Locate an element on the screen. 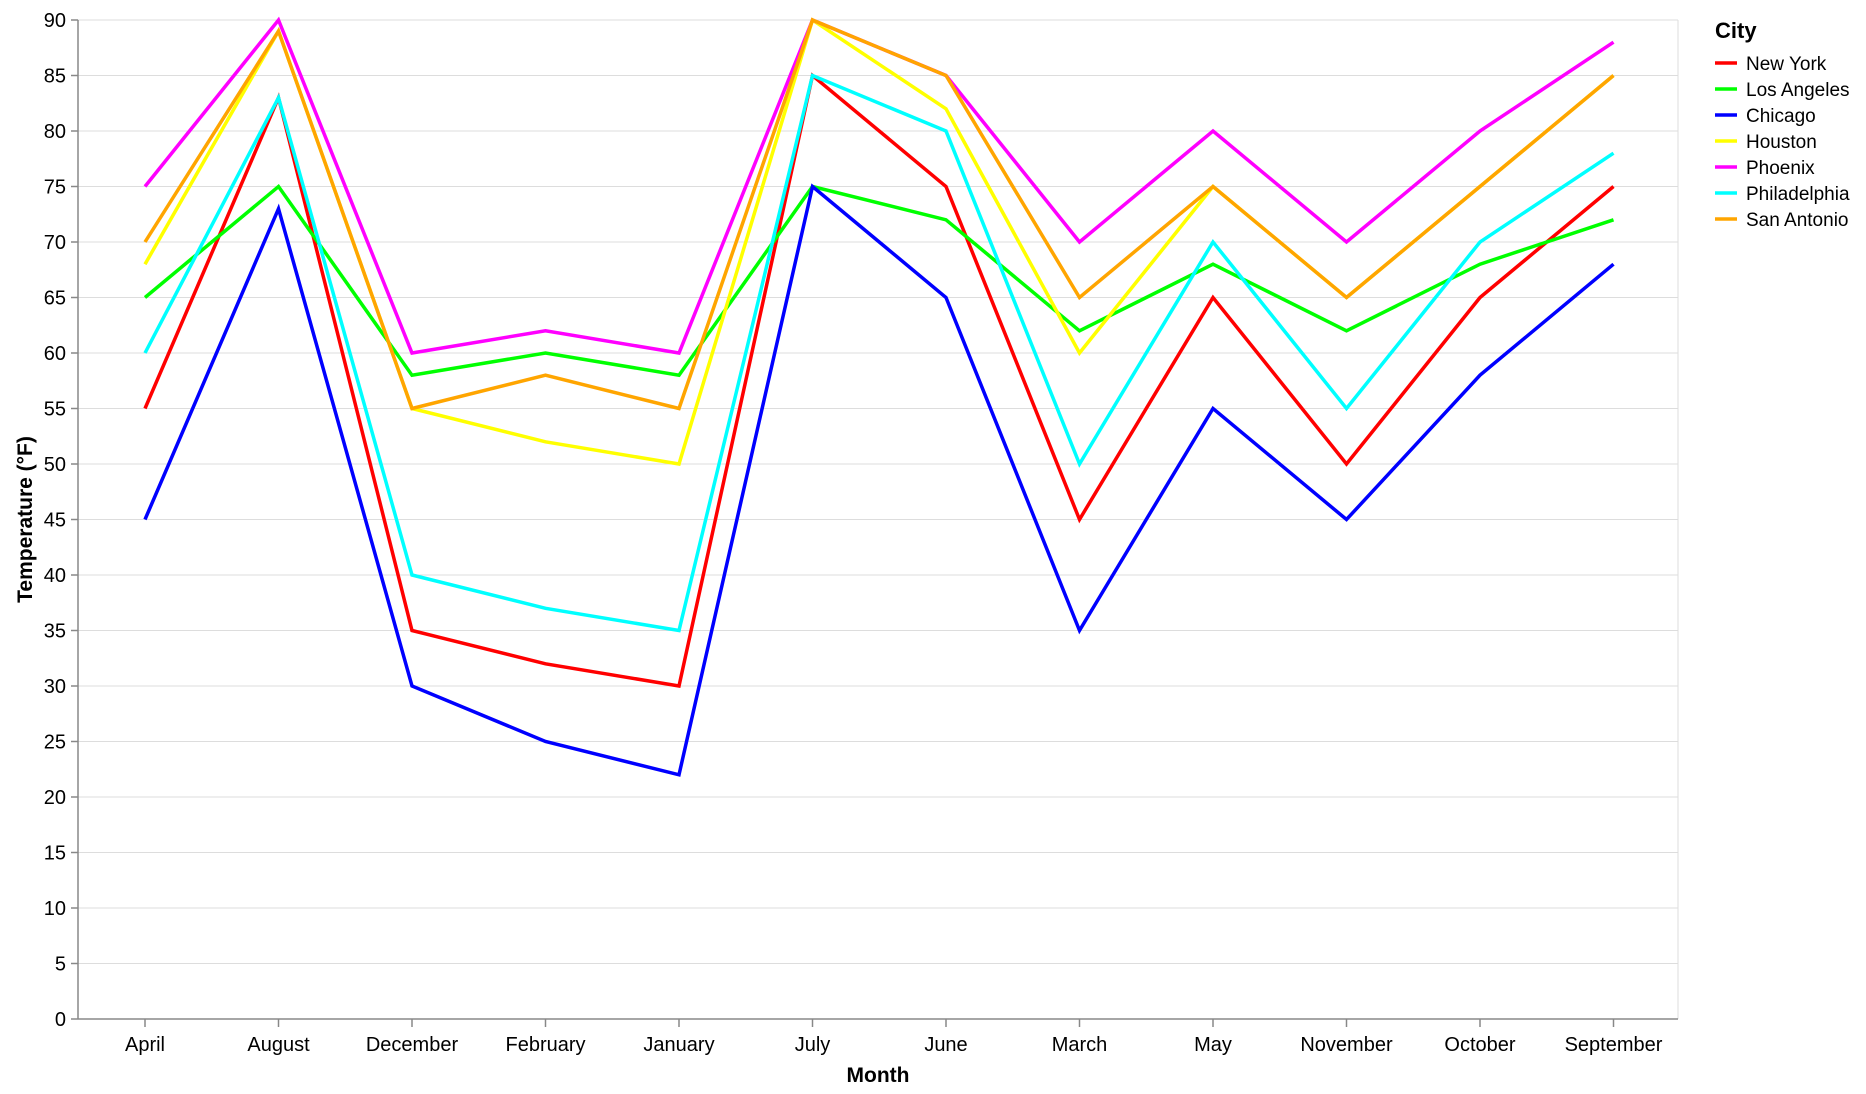 This screenshot has width=1866, height=1094. x-tick-label: September is located at coordinates (1614, 1045).